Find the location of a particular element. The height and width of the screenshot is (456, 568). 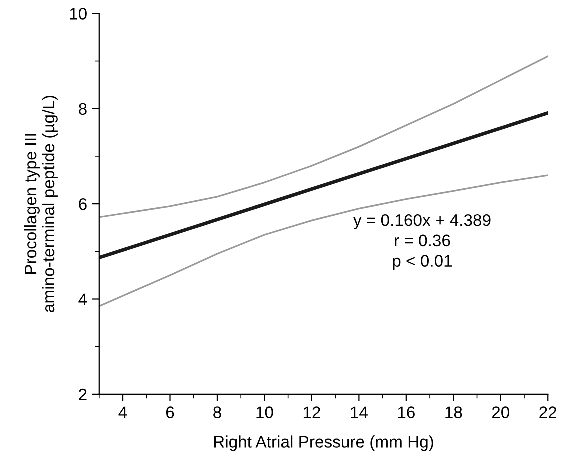

x-tick-label: 22 is located at coordinates (548, 412).